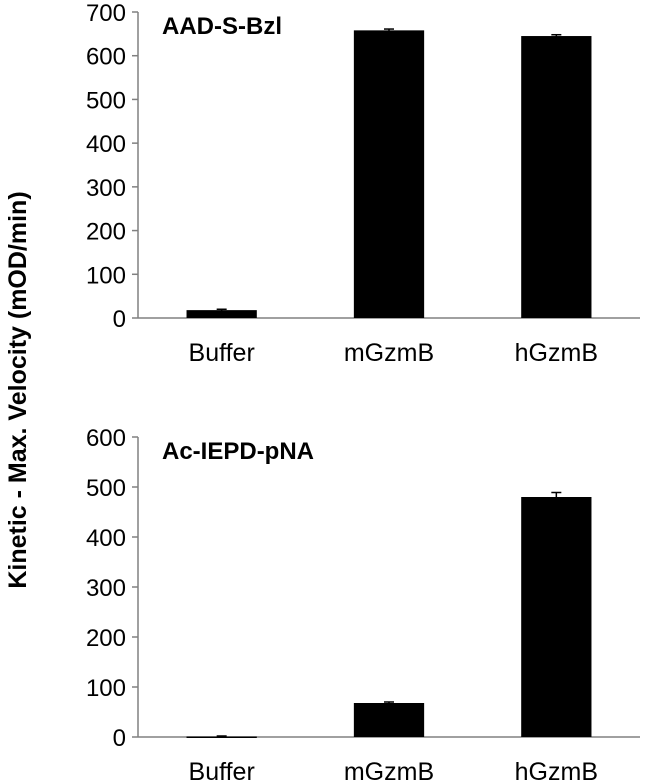  I want to click on chart-title-bottom: Ac-IEPD-pNA, so click(238, 451).